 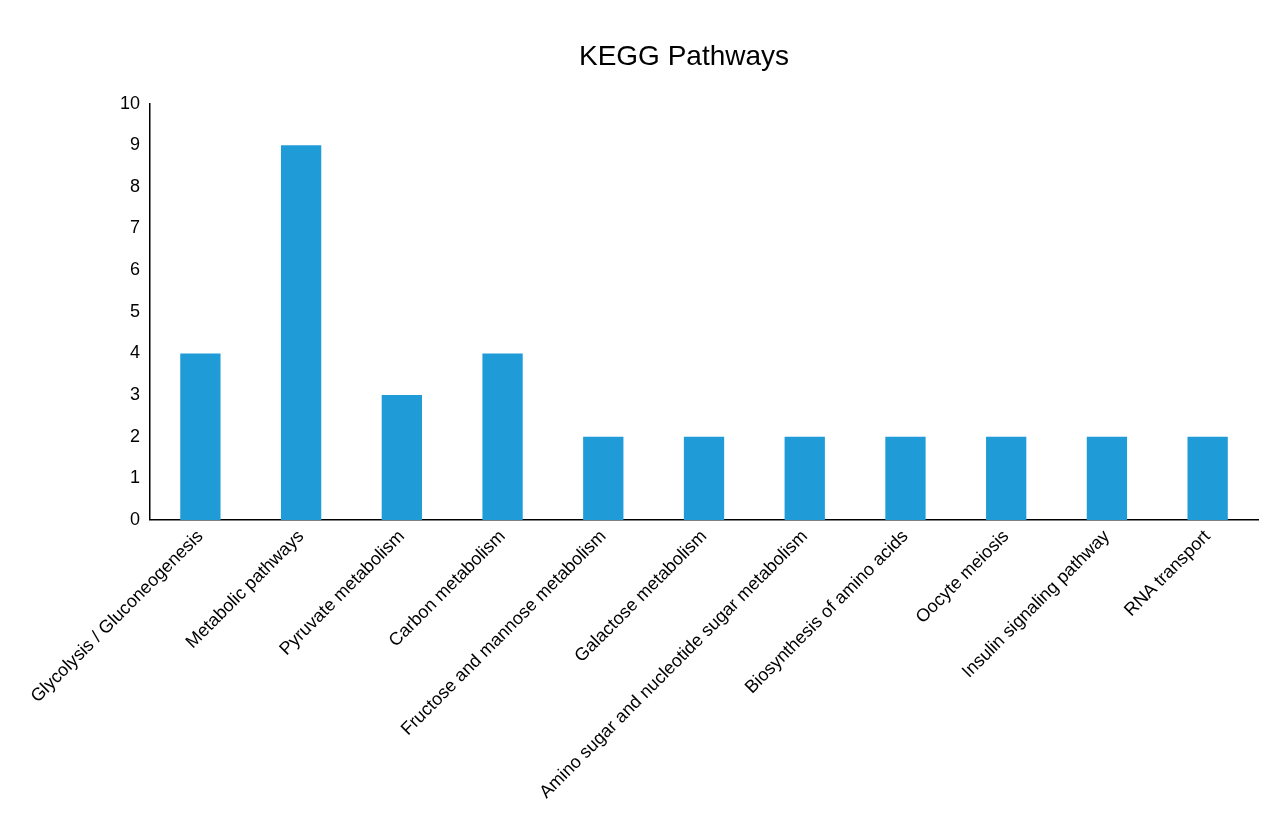 I want to click on chart-title: KEGG Pathways, so click(x=684, y=55).